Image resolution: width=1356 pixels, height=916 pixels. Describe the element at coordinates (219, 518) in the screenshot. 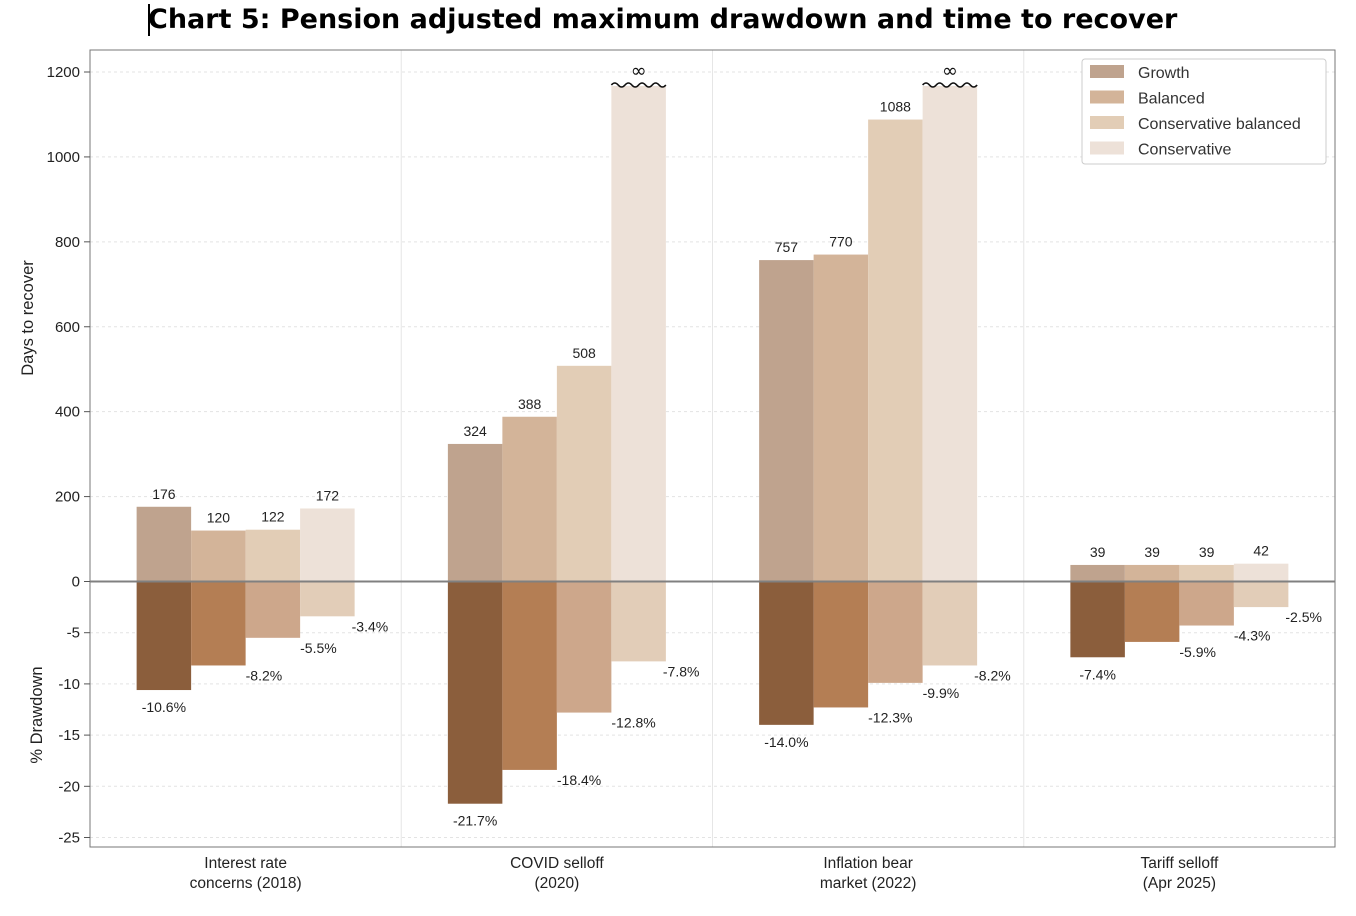

I see `days-label: 120` at that location.